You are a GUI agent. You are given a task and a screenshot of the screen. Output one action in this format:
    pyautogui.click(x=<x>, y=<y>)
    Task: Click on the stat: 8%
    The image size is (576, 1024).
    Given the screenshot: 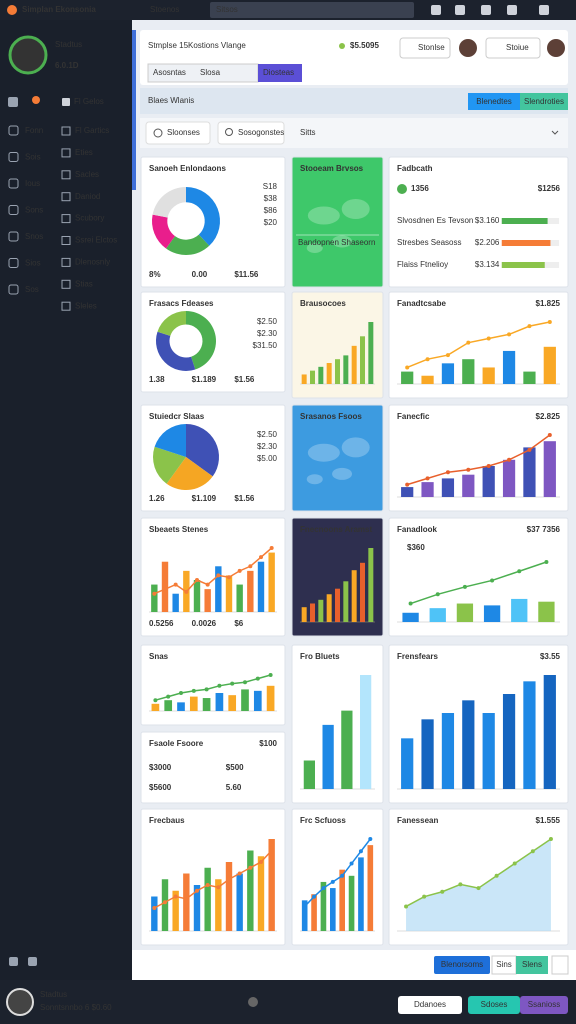 What is the action you would take?
    pyautogui.click(x=155, y=274)
    